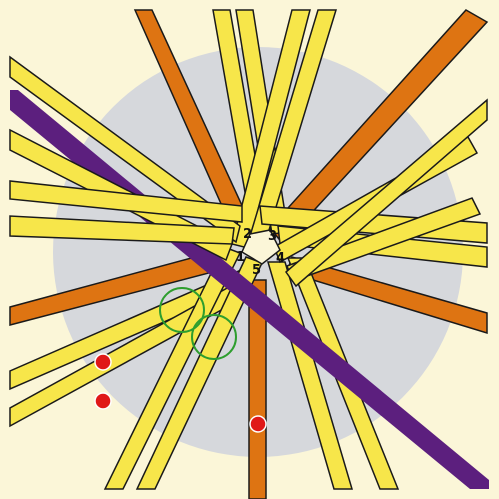 Image resolution: width=499 pixels, height=499 pixels. Describe the element at coordinates (280, 258) in the screenshot. I see `strip-number-label: 4` at that location.